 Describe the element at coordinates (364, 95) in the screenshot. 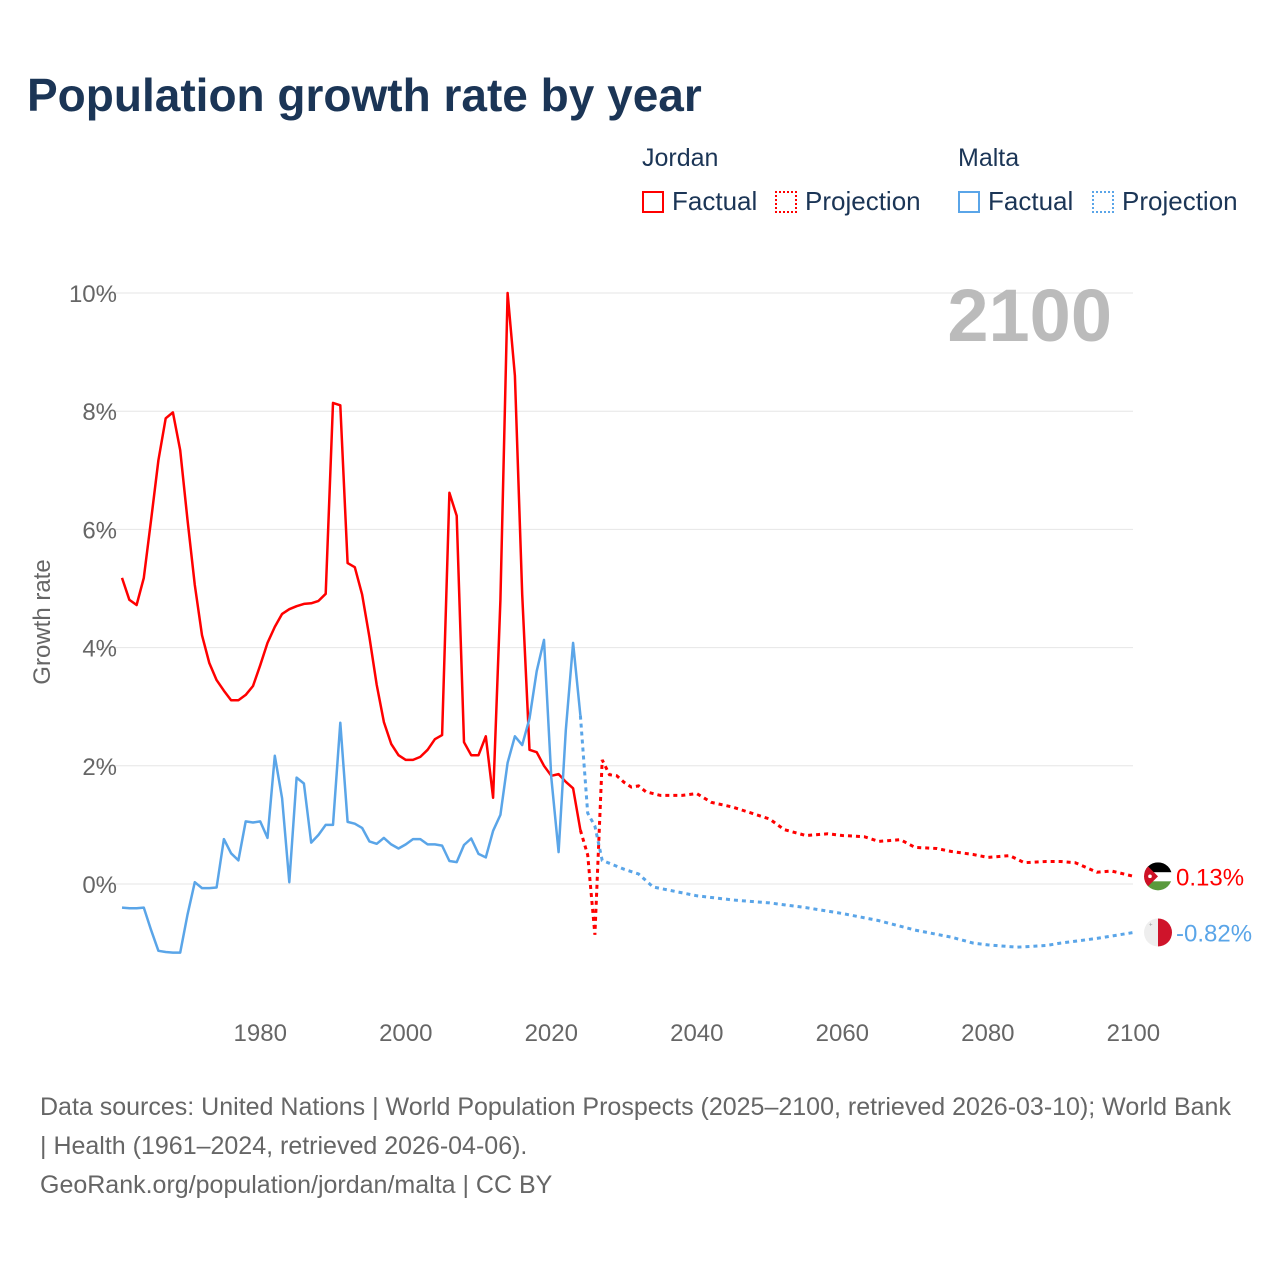

I see `page-title: Population growth rate by year` at that location.